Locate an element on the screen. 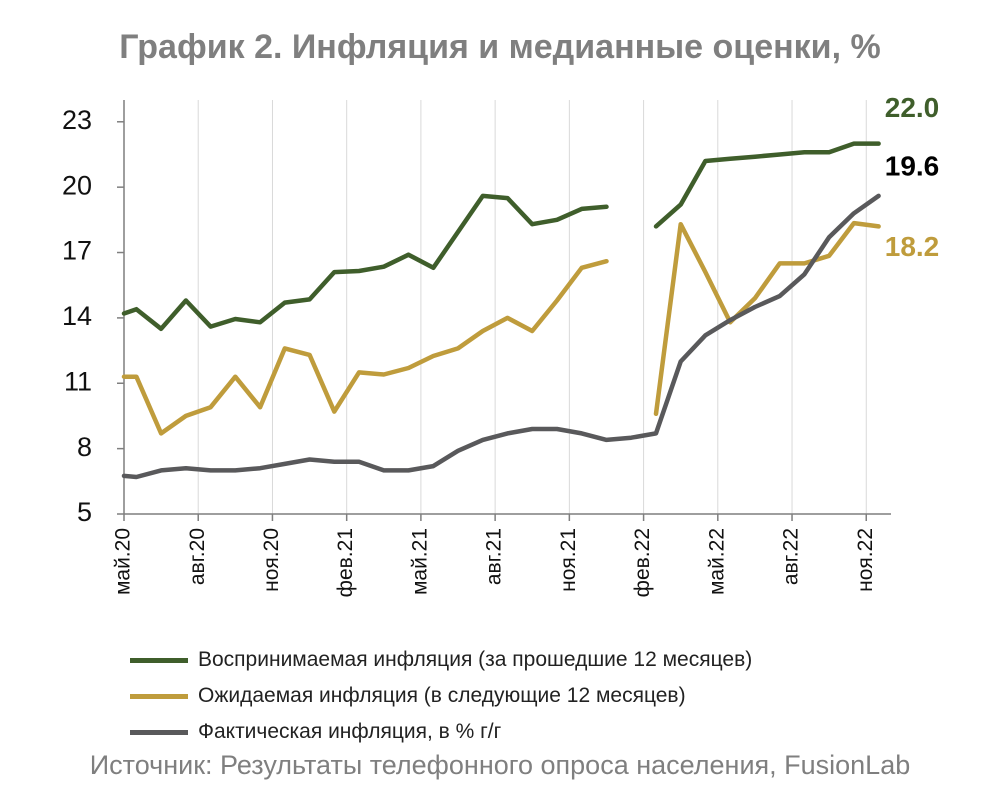  x-tick-label: май.20 is located at coordinates (123, 561).